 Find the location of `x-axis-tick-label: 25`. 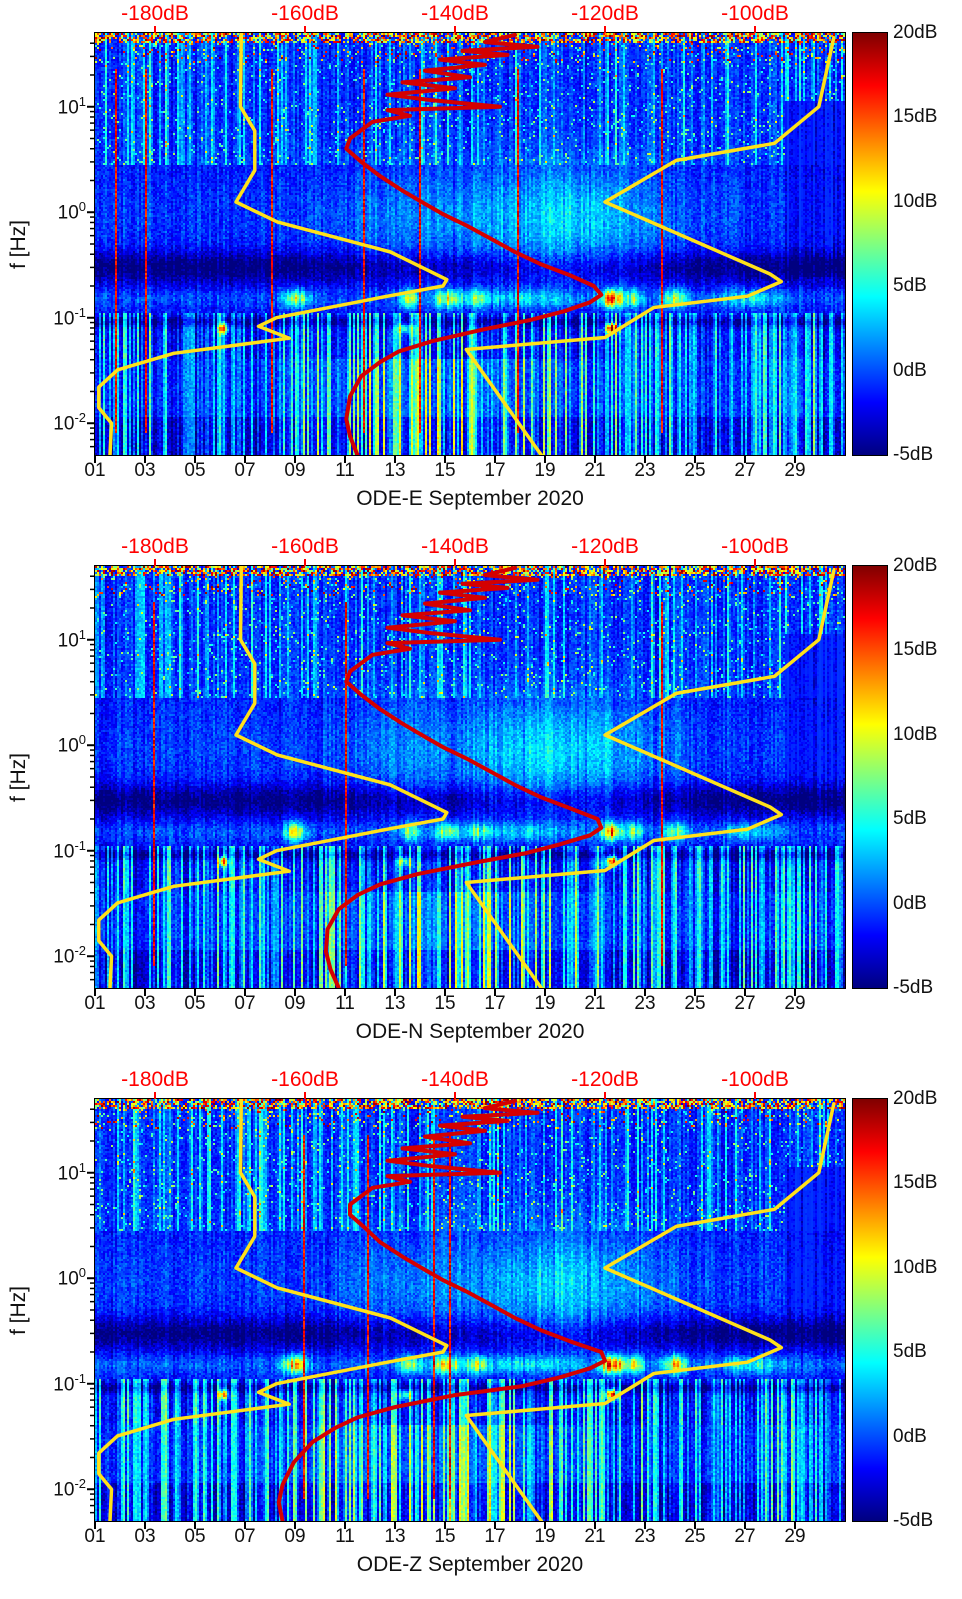

x-axis-tick-label: 25 is located at coordinates (695, 1536).